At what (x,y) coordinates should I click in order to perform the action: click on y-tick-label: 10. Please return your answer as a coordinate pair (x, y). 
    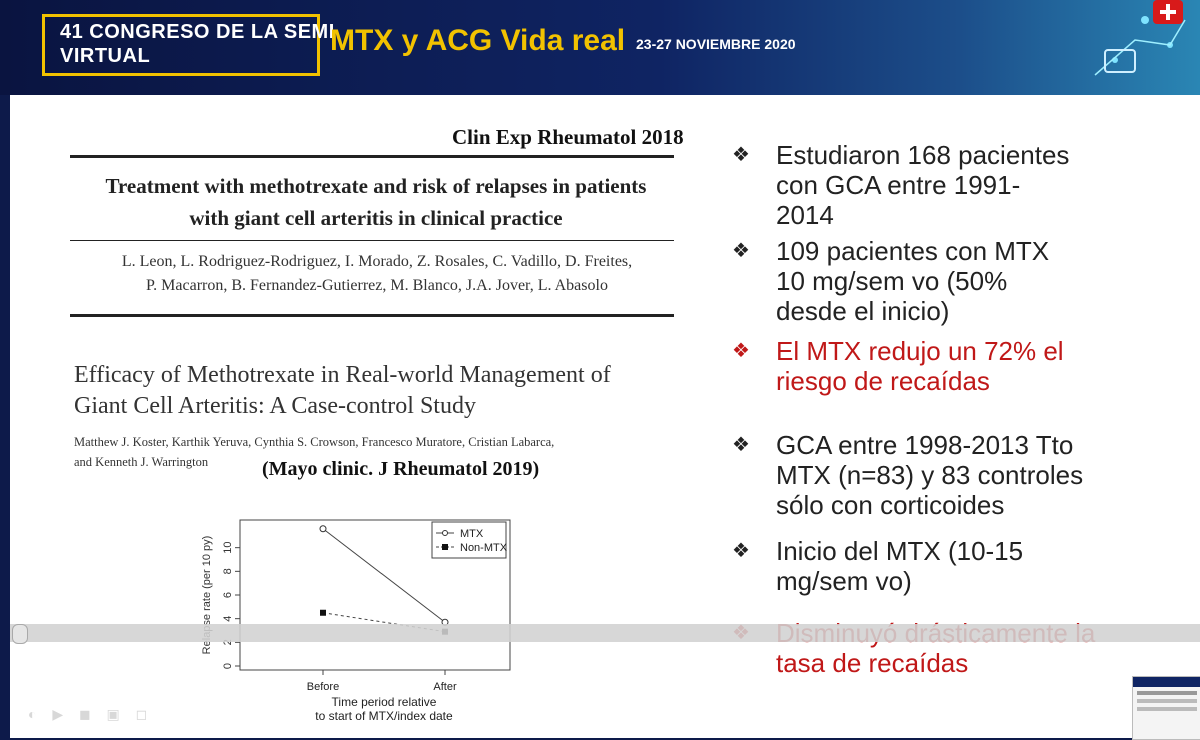
    Looking at the image, I should click on (228, 548).